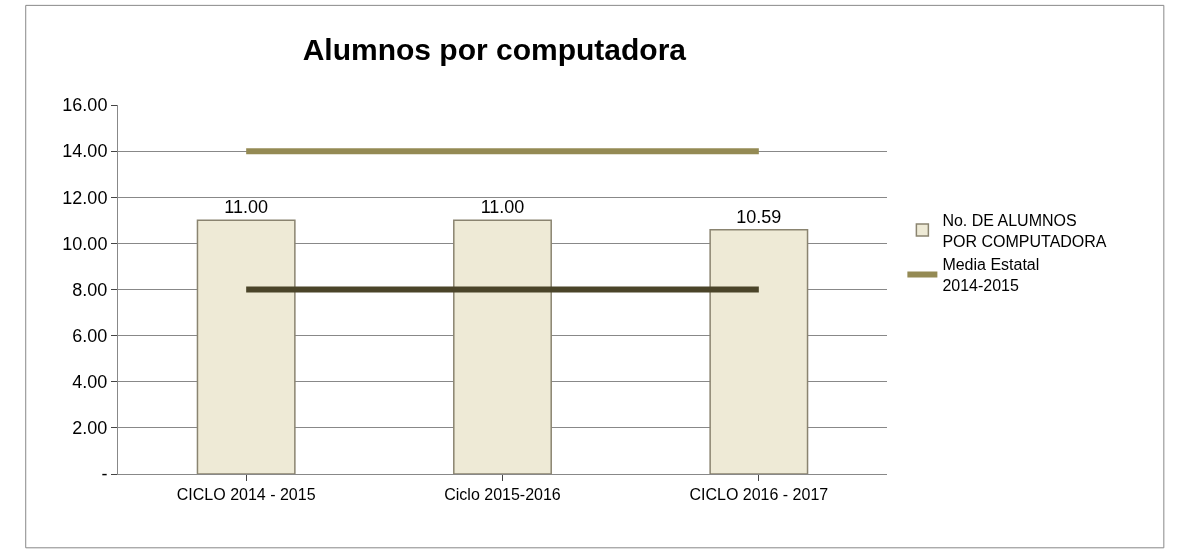 Image resolution: width=1177 pixels, height=554 pixels. Describe the element at coordinates (85, 197) in the screenshot. I see `y-tick-label: 12.00` at that location.